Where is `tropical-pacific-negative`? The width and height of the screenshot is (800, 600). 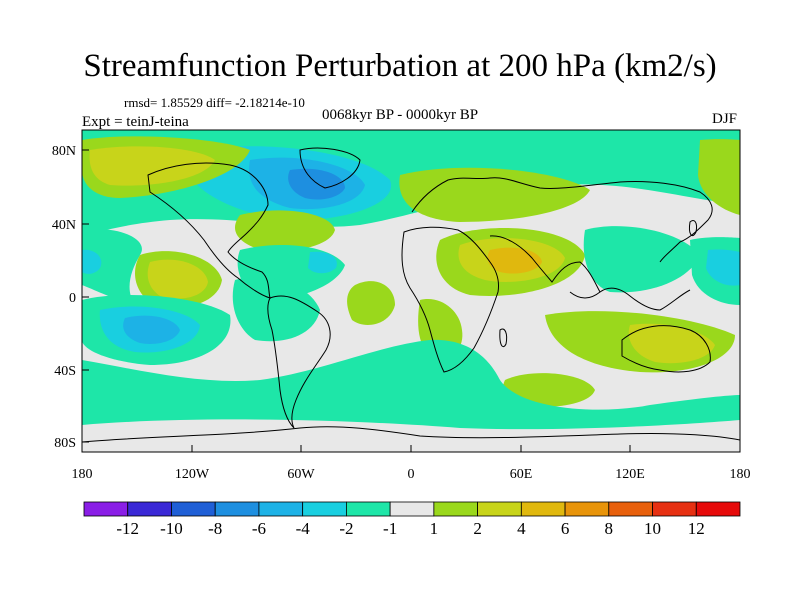
tropical-pacific-negative is located at coordinates (112, 267).